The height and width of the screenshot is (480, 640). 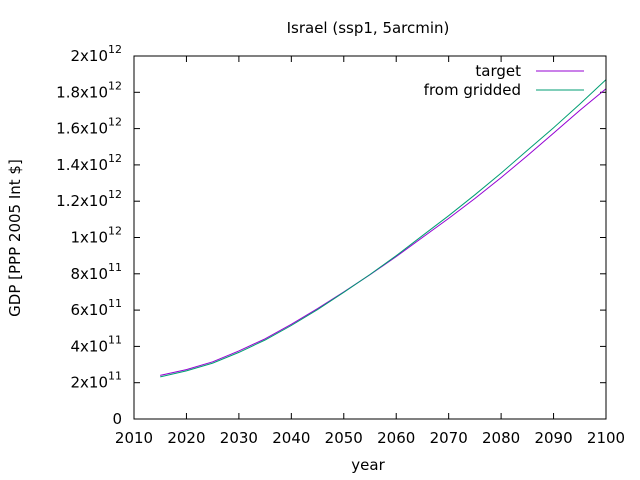 I want to click on x-tick-label: 2070, so click(x=449, y=438).